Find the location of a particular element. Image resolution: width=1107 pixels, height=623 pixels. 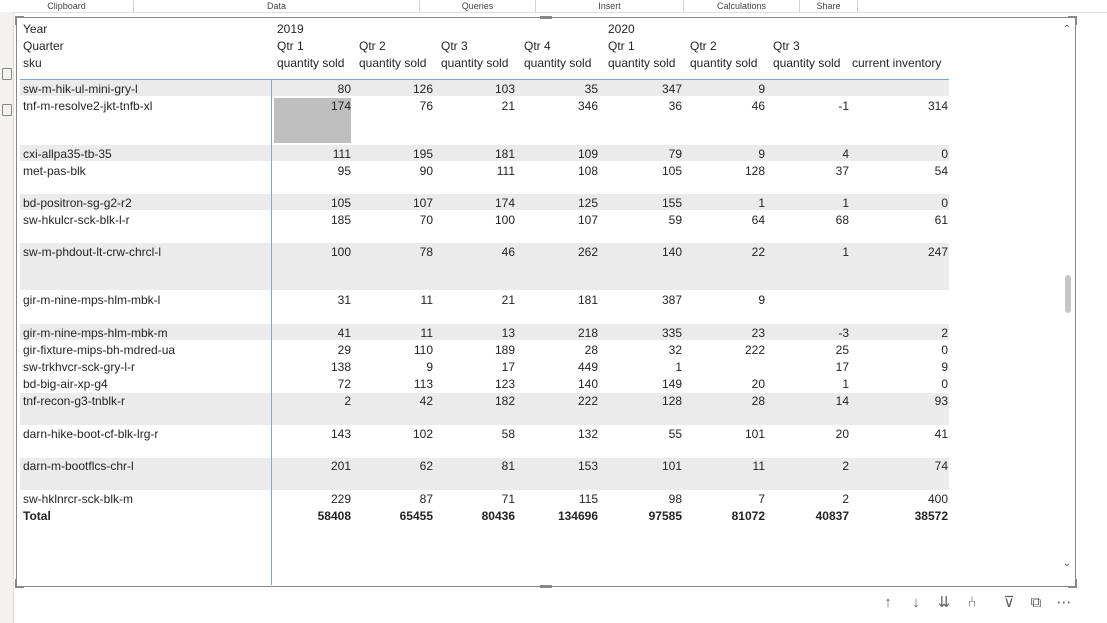

quantity-cell: 100 is located at coordinates (340, 252).